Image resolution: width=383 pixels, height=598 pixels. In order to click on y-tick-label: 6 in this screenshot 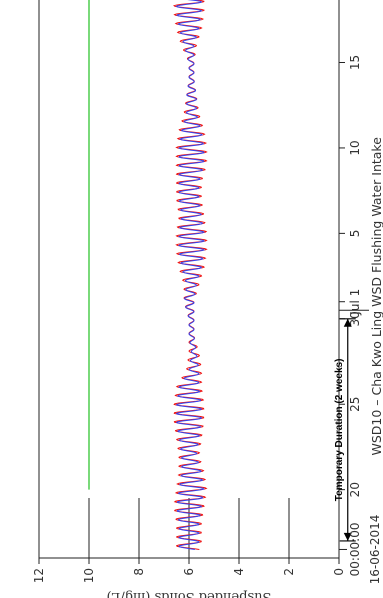, I will do `click(189, 572)`.